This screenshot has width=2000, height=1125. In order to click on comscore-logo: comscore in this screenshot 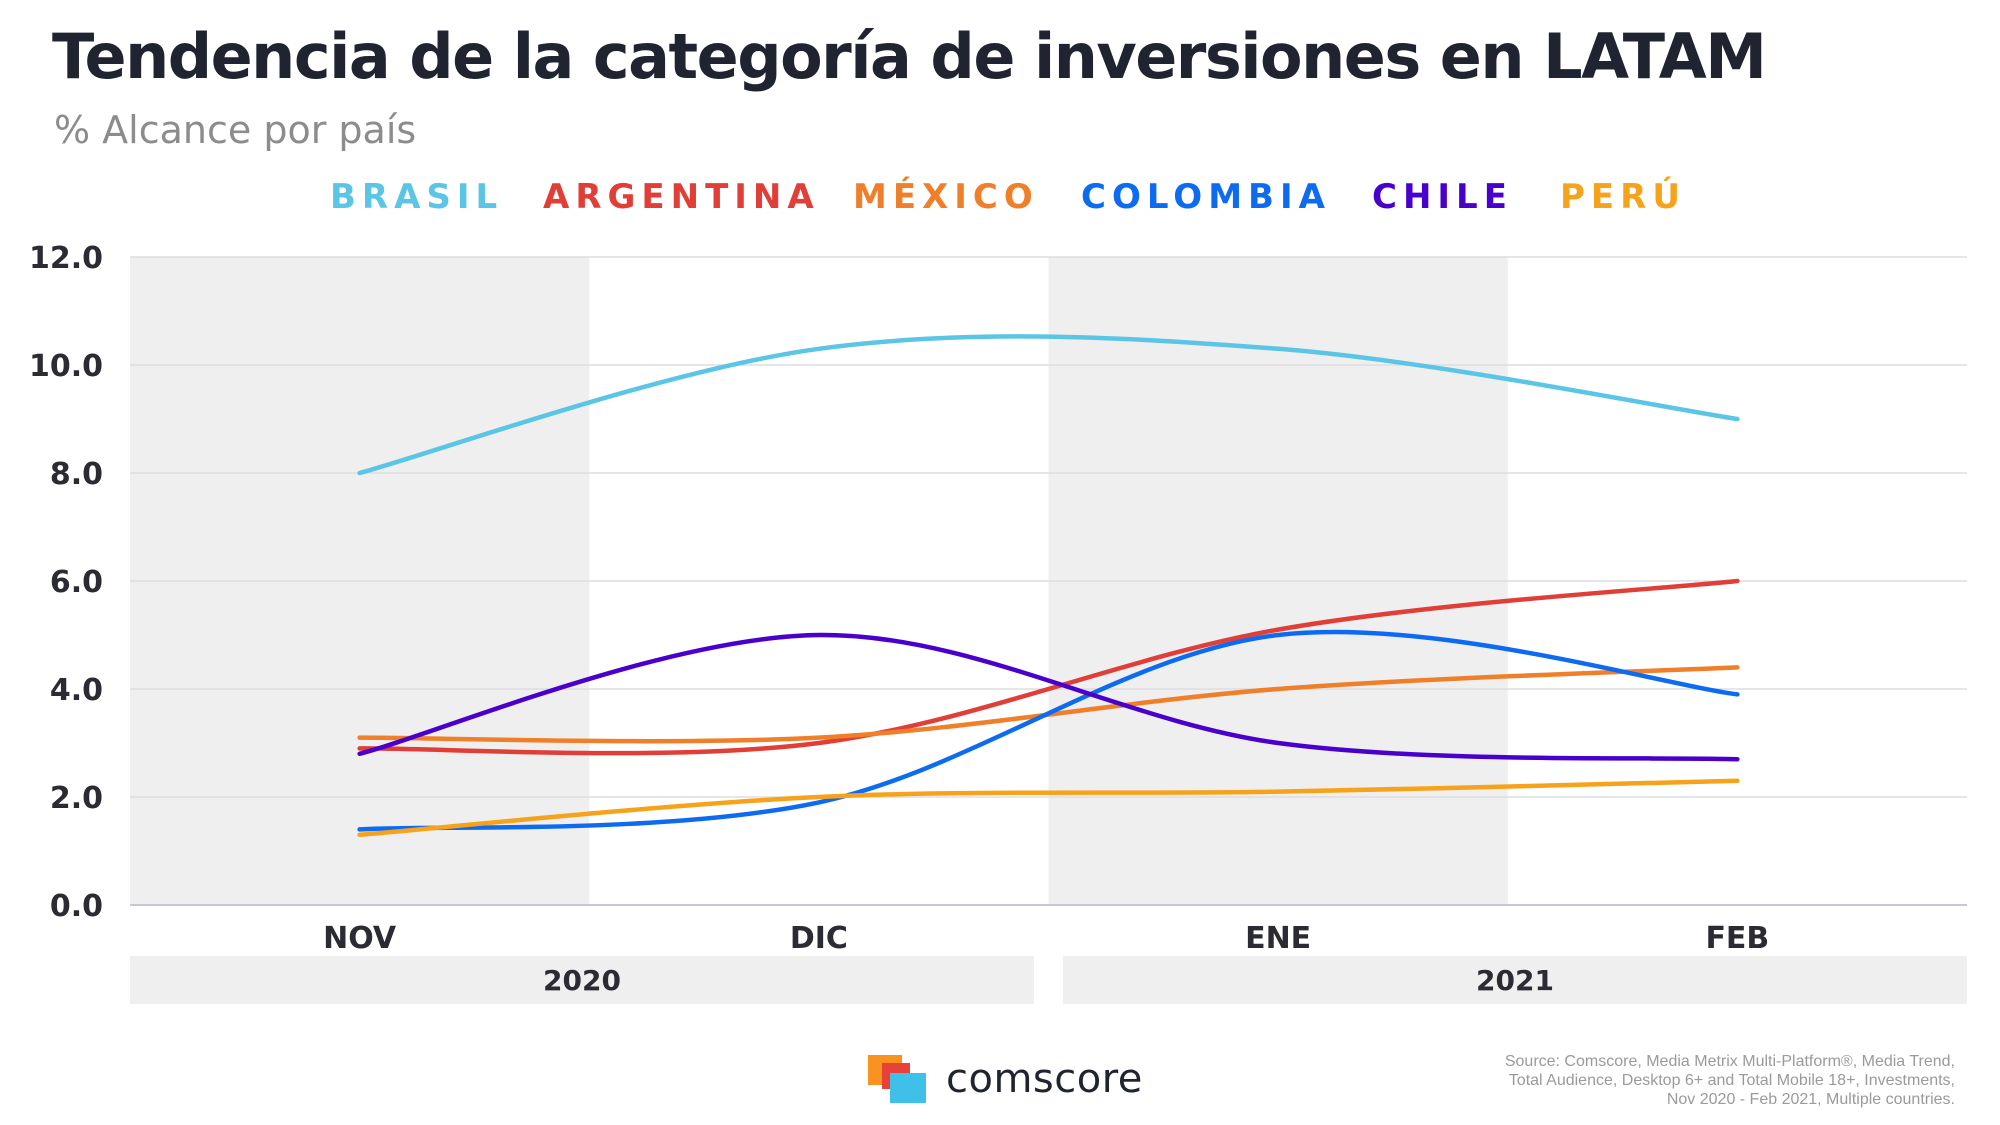, I will do `click(1005, 1079)`.